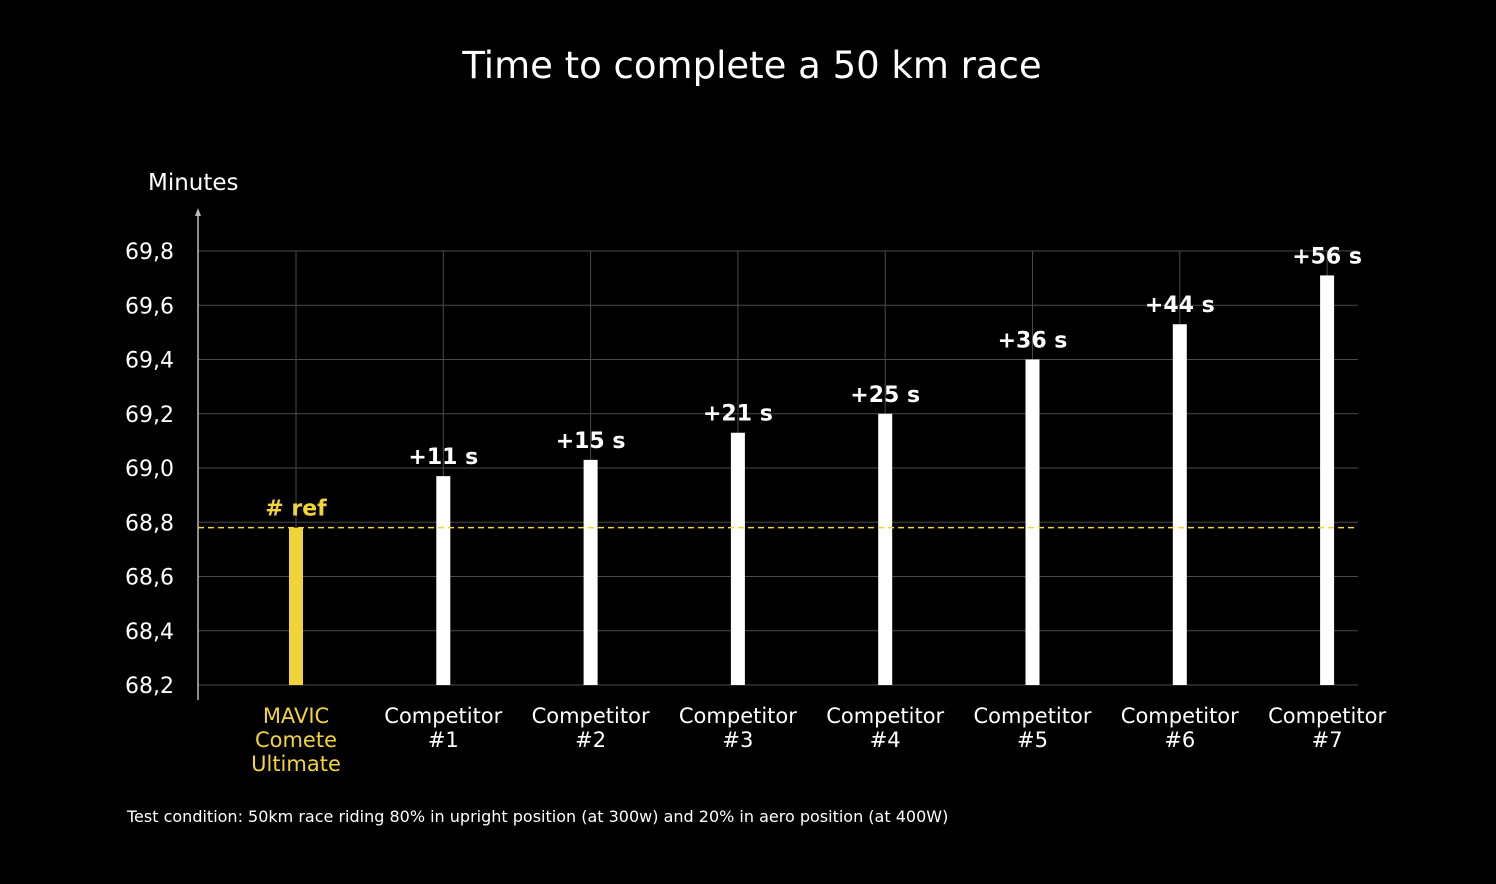 The width and height of the screenshot is (1496, 884). What do you see at coordinates (149, 632) in the screenshot?
I see `y-tick-label: 68,4` at bounding box center [149, 632].